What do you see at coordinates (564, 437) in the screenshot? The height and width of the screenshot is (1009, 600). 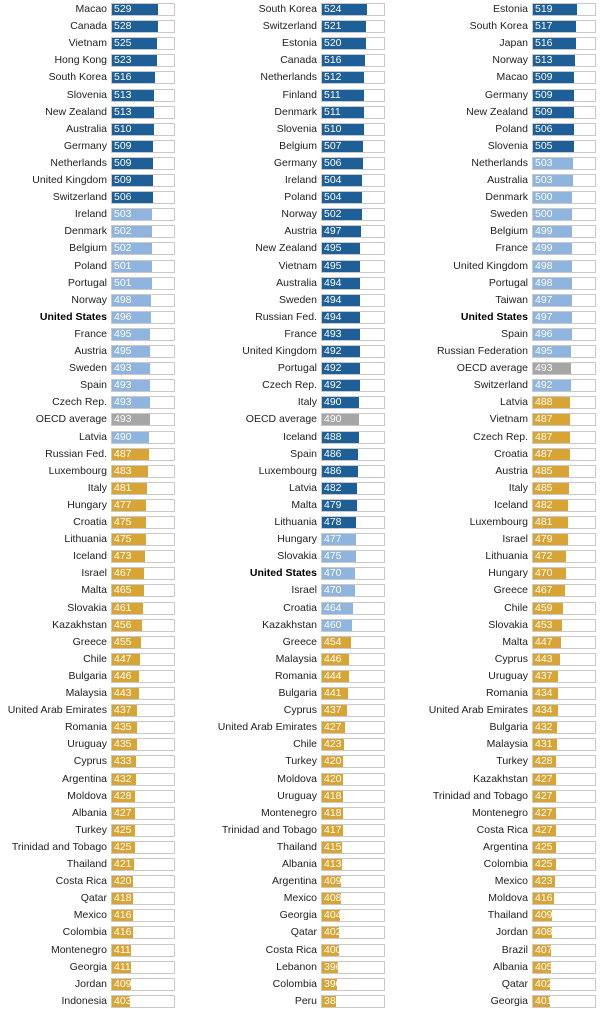 I see `score-bar-frame: 487` at bounding box center [564, 437].